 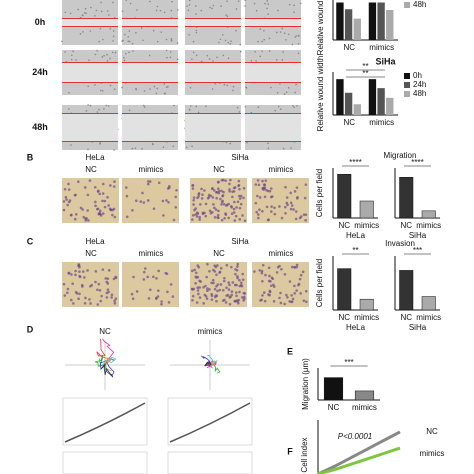 What do you see at coordinates (107, 370) in the screenshot?
I see `track` at bounding box center [107, 370].